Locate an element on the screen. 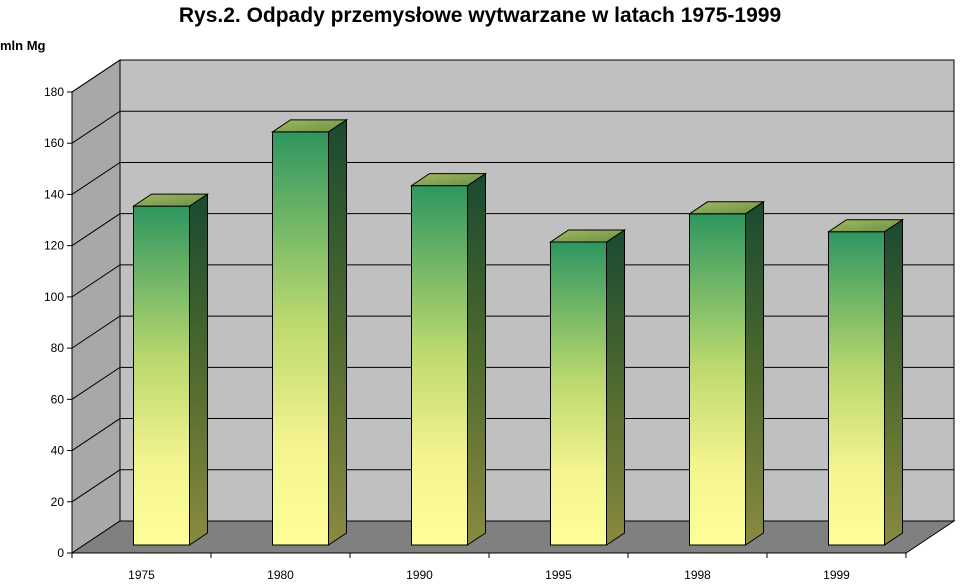 The height and width of the screenshot is (585, 960). y-tick-label: 0 is located at coordinates (60, 553).